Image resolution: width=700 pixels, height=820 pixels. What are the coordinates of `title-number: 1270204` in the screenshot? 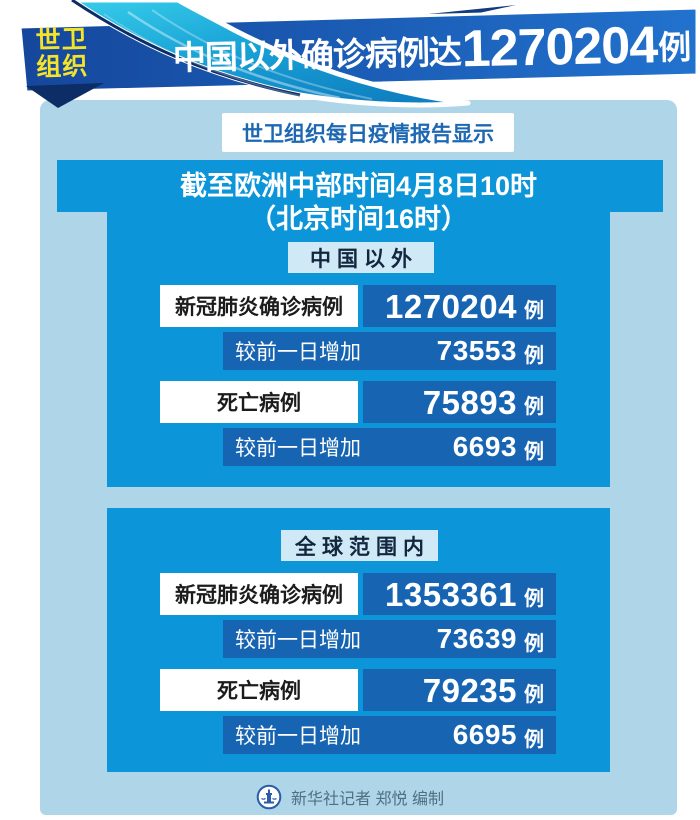 It's located at (559, 47).